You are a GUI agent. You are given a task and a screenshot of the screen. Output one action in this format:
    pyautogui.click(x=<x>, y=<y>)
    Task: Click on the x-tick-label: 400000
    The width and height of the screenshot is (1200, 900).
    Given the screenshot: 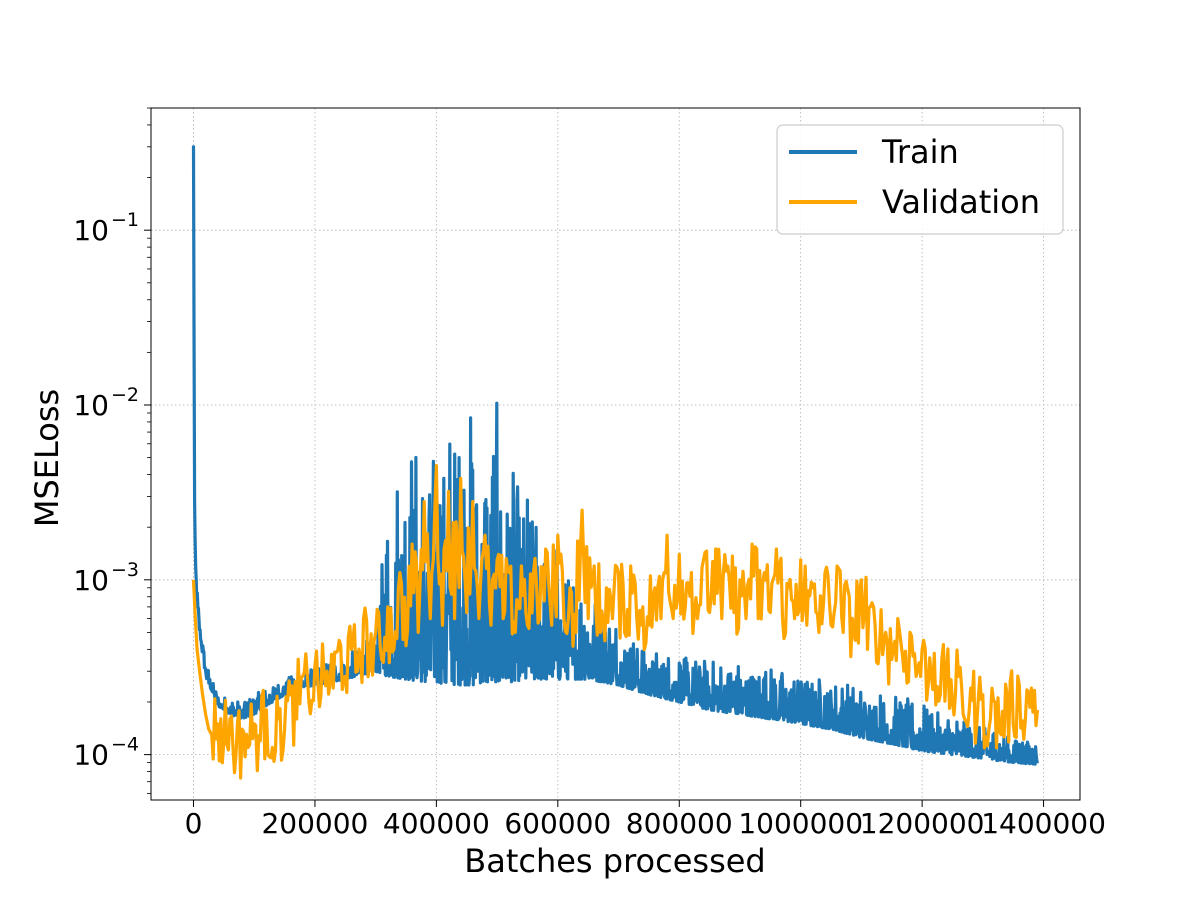 What is the action you would take?
    pyautogui.click(x=436, y=823)
    